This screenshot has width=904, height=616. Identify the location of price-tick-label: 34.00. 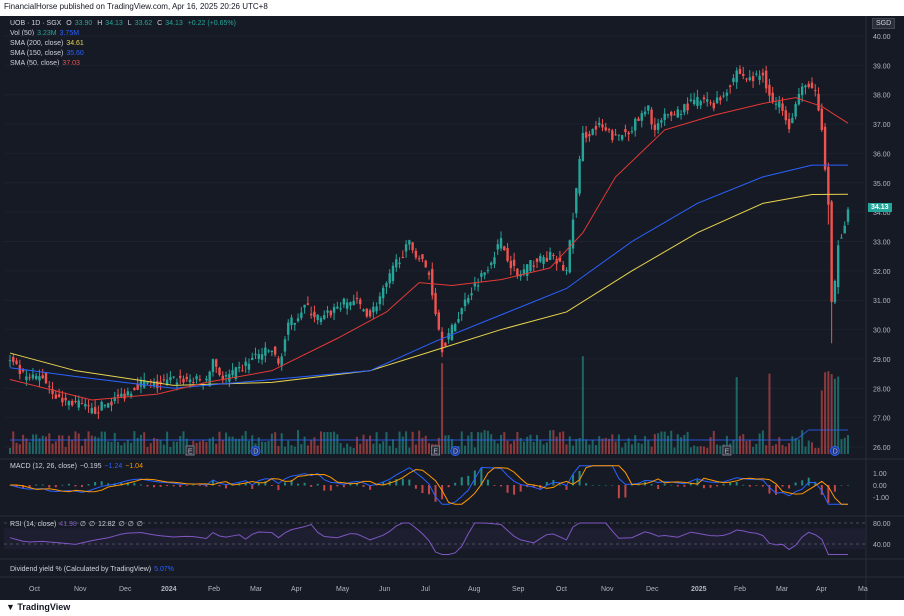
(882, 213).